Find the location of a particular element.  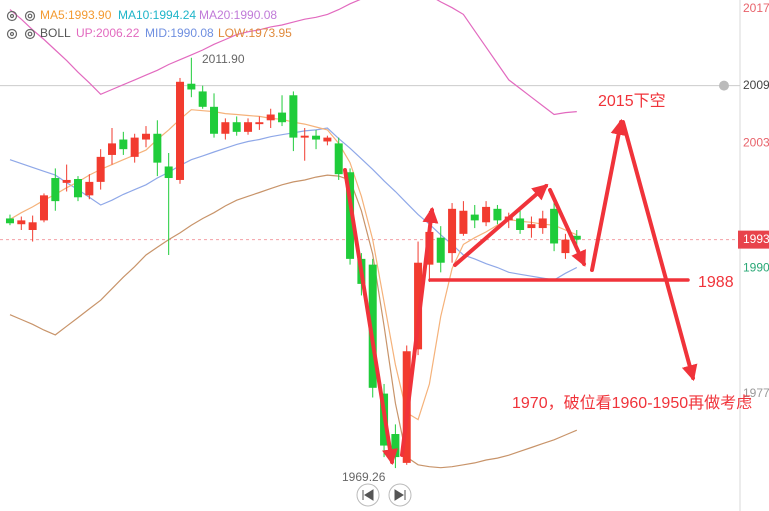

legend-icons is located at coordinates (21, 25).